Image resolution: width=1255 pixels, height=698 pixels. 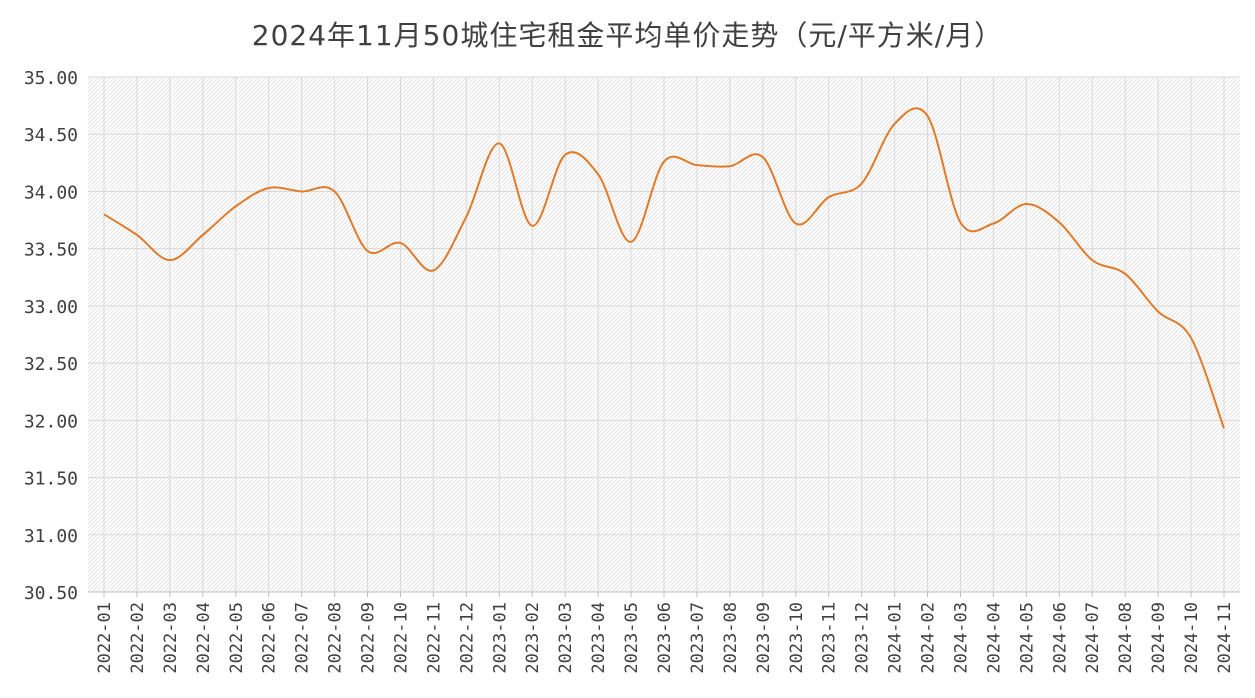 What do you see at coordinates (1060, 638) in the screenshot?
I see `x-tick-label: 2024-06` at bounding box center [1060, 638].